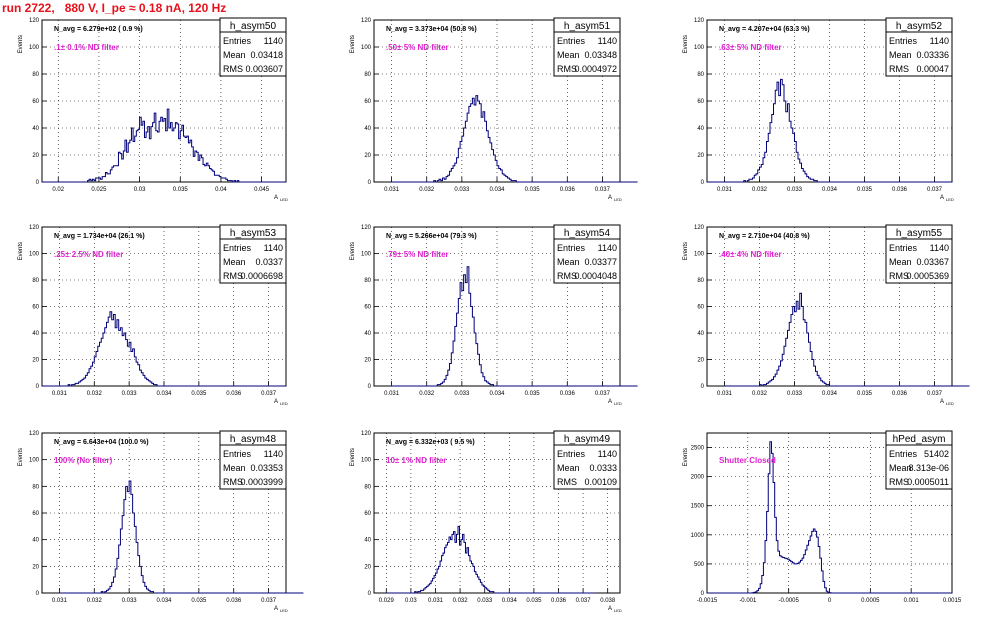  Describe the element at coordinates (748, 601) in the screenshot. I see `x-tick-label: -0.001` at that location.